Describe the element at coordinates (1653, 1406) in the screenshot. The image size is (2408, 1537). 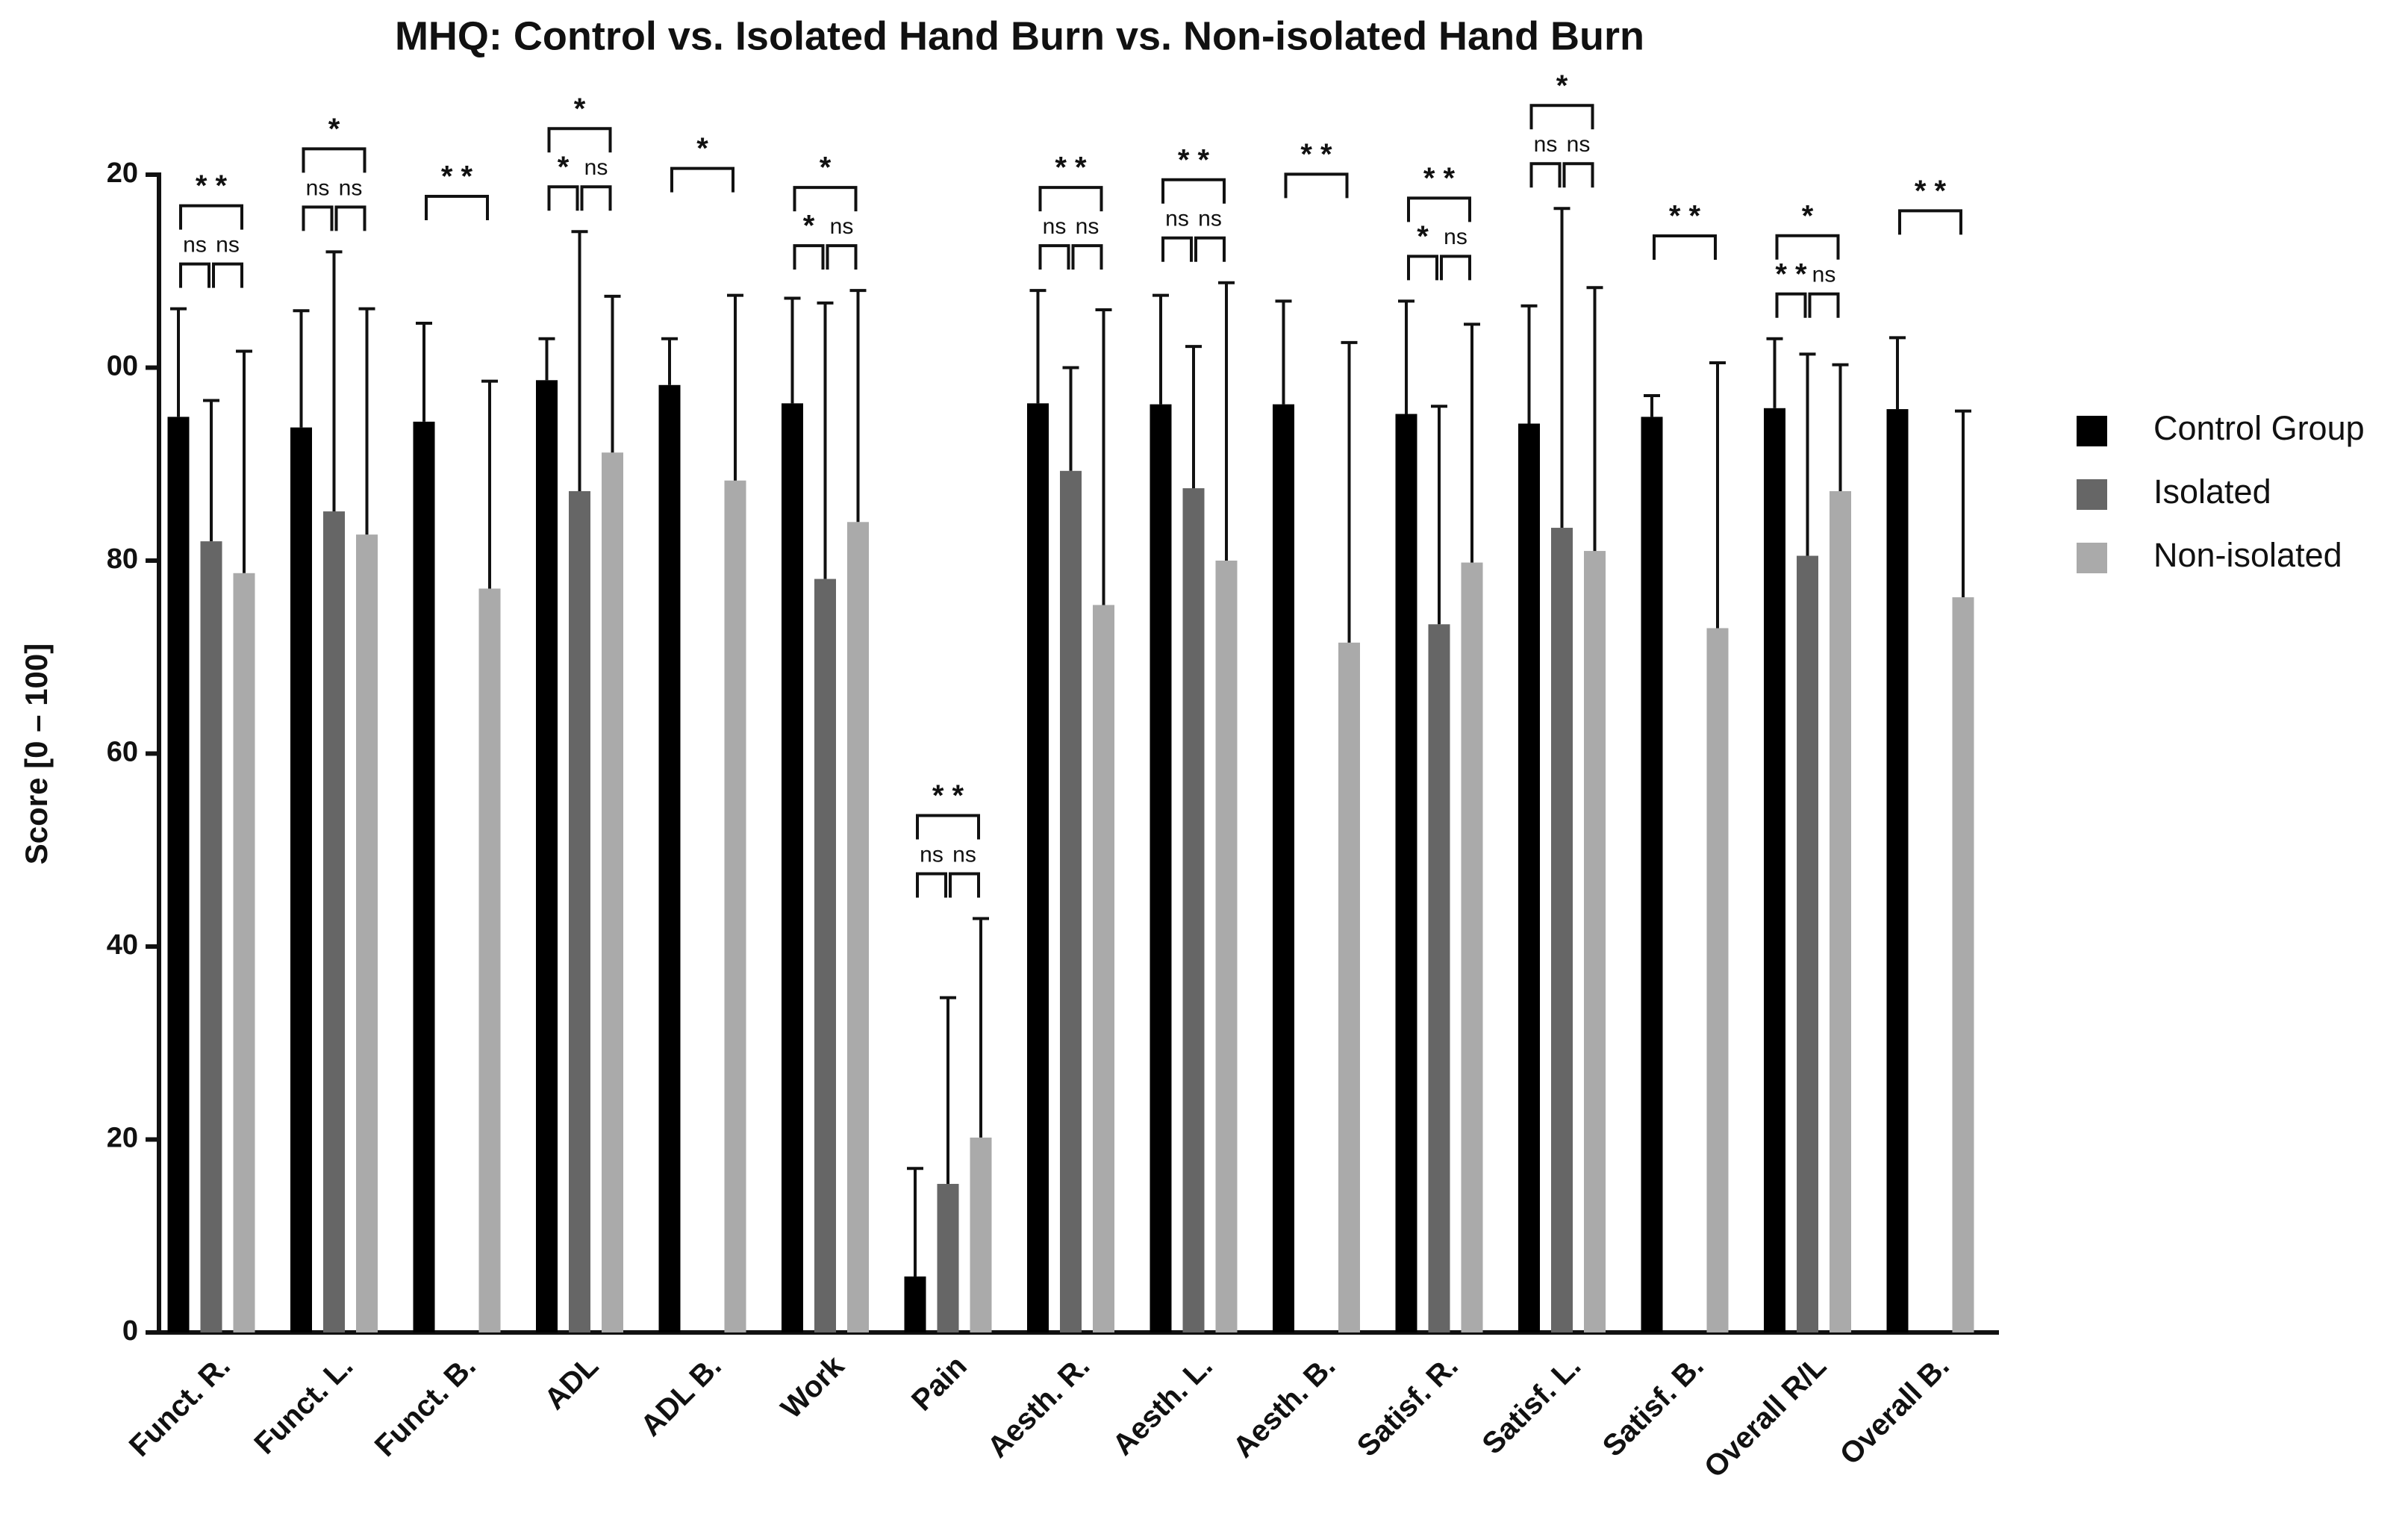
I see `x-tick-label: Satisf. B.` at that location.